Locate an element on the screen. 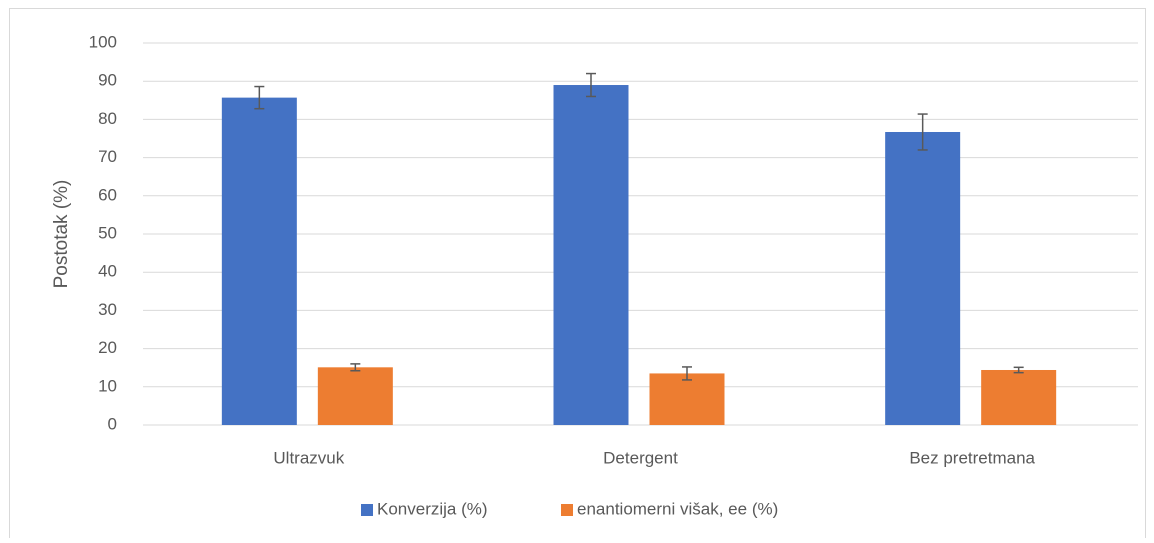 The image size is (1154, 543). y-axis-label: Postotak (%) is located at coordinates (61, 234).